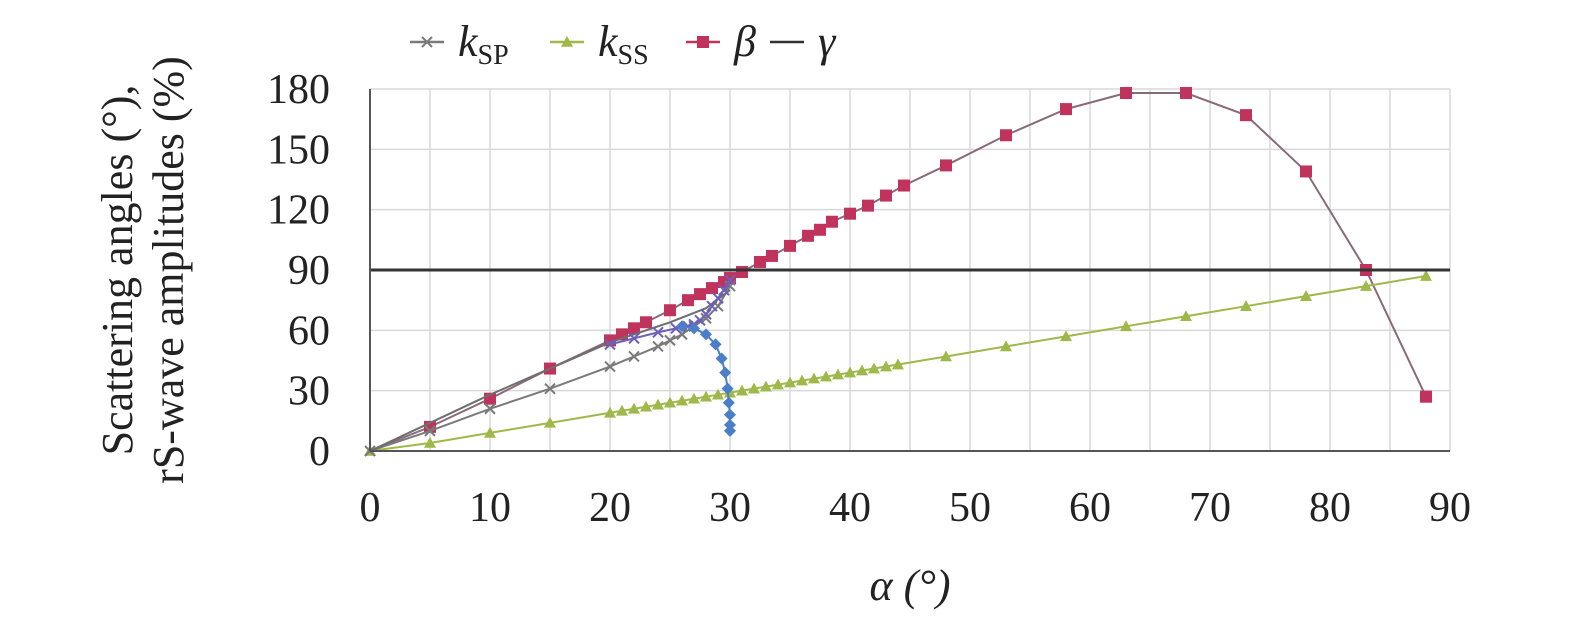  What do you see at coordinates (916, 508) in the screenshot?
I see `x-tick-labels: 0 10 20 30 40 50 60 70 80 90` at bounding box center [916, 508].